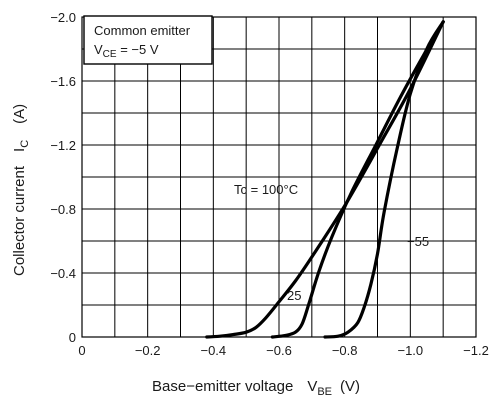 Image resolution: width=496 pixels, height=403 pixels. Describe the element at coordinates (19, 220) in the screenshot. I see `y-axis-label: Collector current` at that location.